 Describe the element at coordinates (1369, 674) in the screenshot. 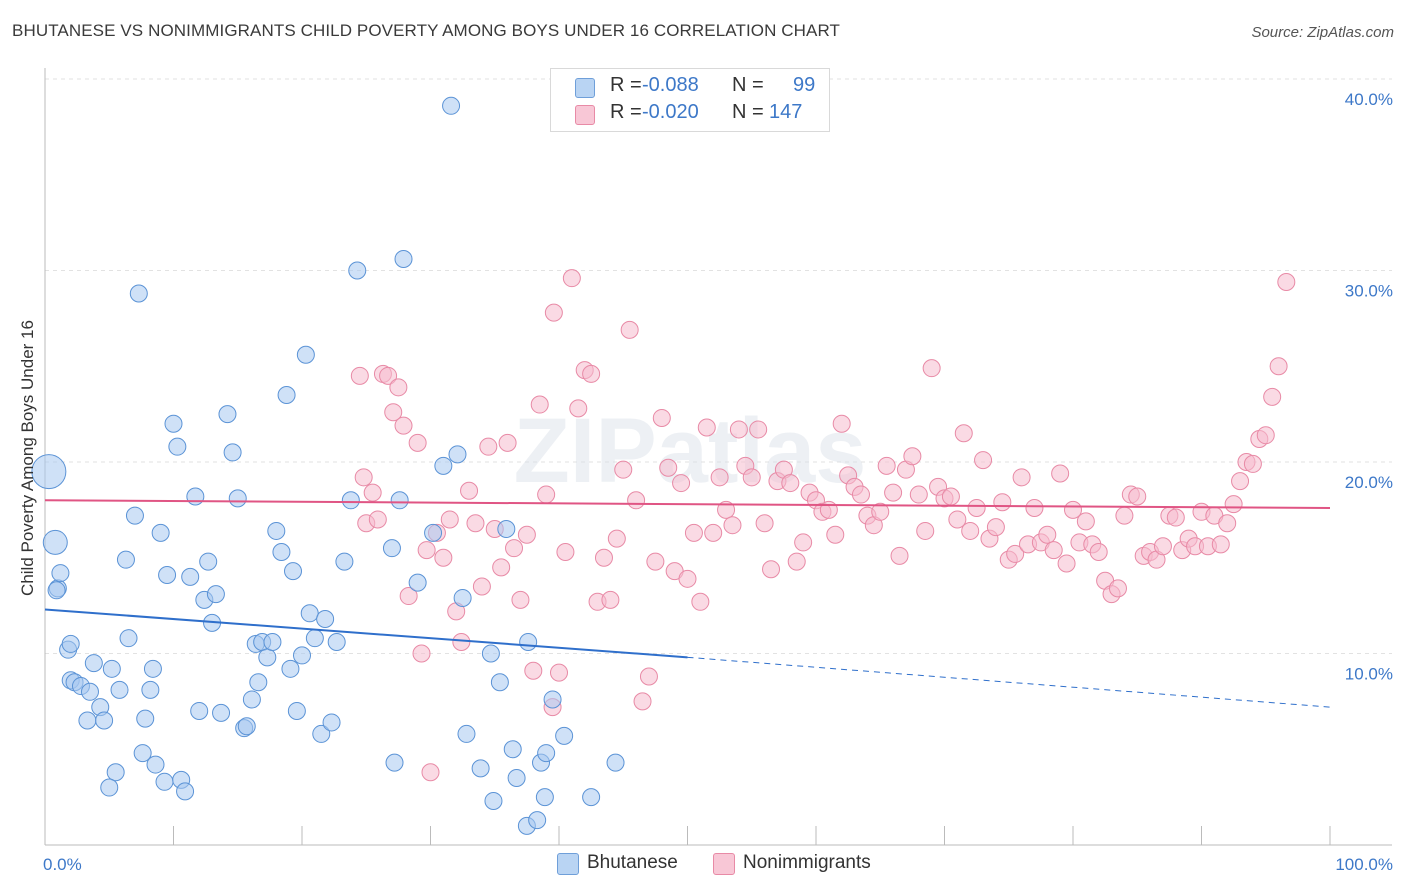

I see `y-tick-label: 10.0%` at that location.